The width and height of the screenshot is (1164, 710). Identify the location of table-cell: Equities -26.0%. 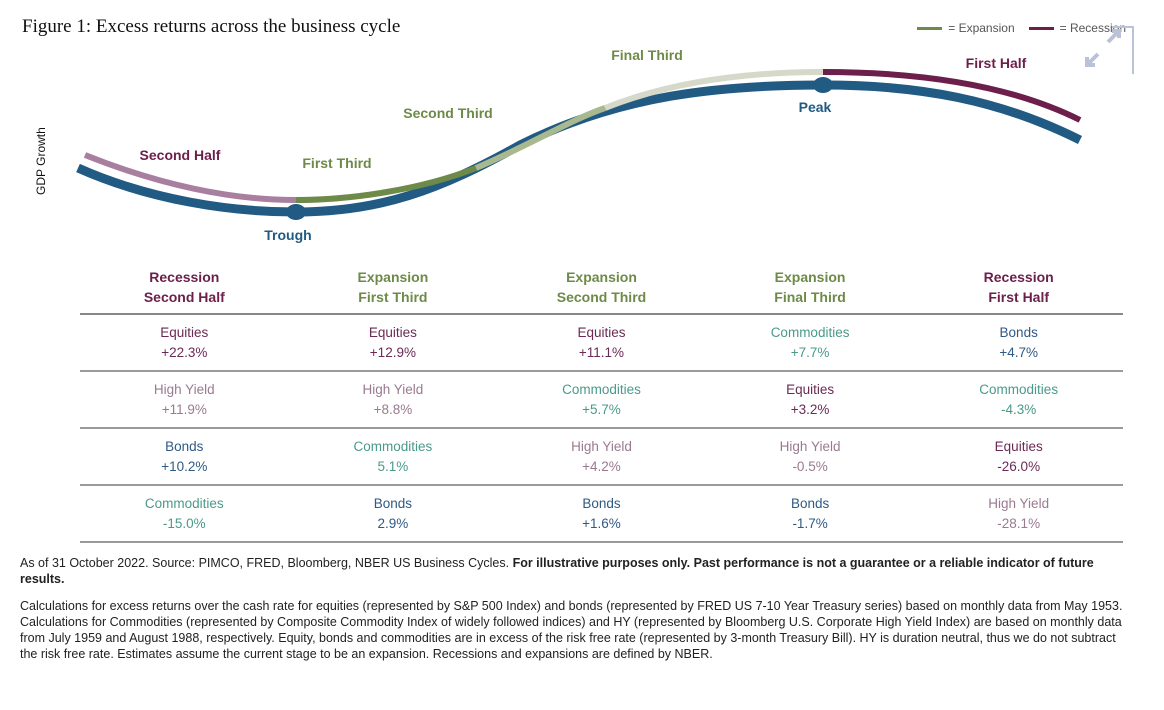
(1018, 456).